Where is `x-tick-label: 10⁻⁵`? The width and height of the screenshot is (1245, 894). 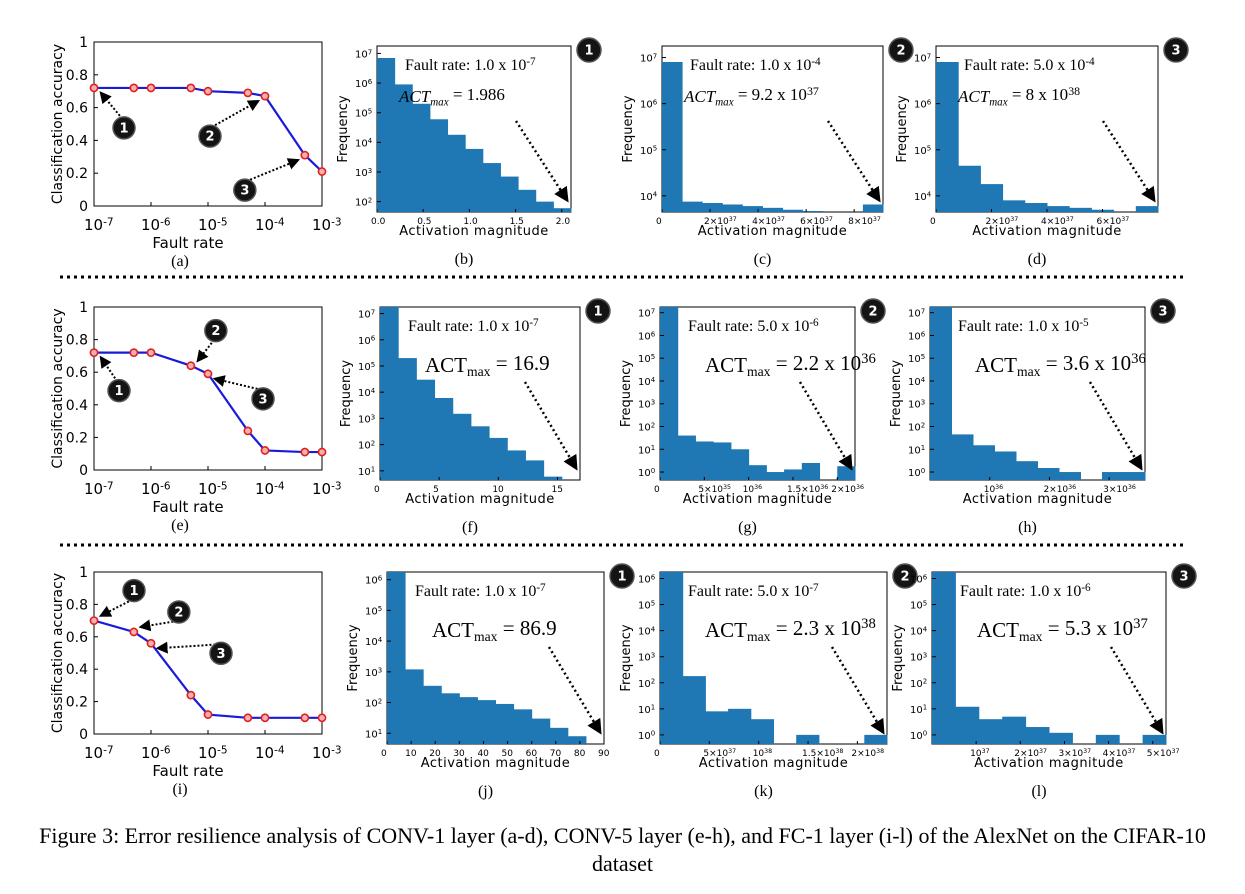
x-tick-label: 10⁻⁵ is located at coordinates (213, 225).